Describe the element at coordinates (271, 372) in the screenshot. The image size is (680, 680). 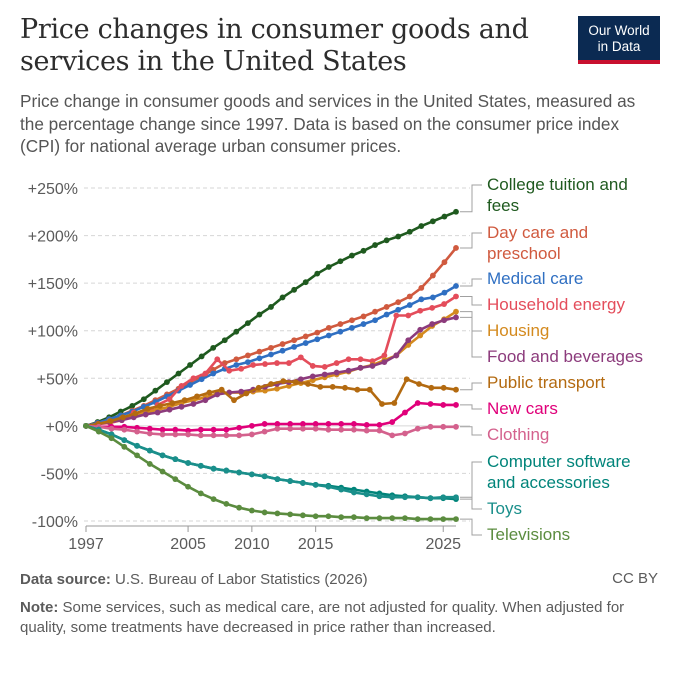
I see `series-line-food-and-beverages` at that location.